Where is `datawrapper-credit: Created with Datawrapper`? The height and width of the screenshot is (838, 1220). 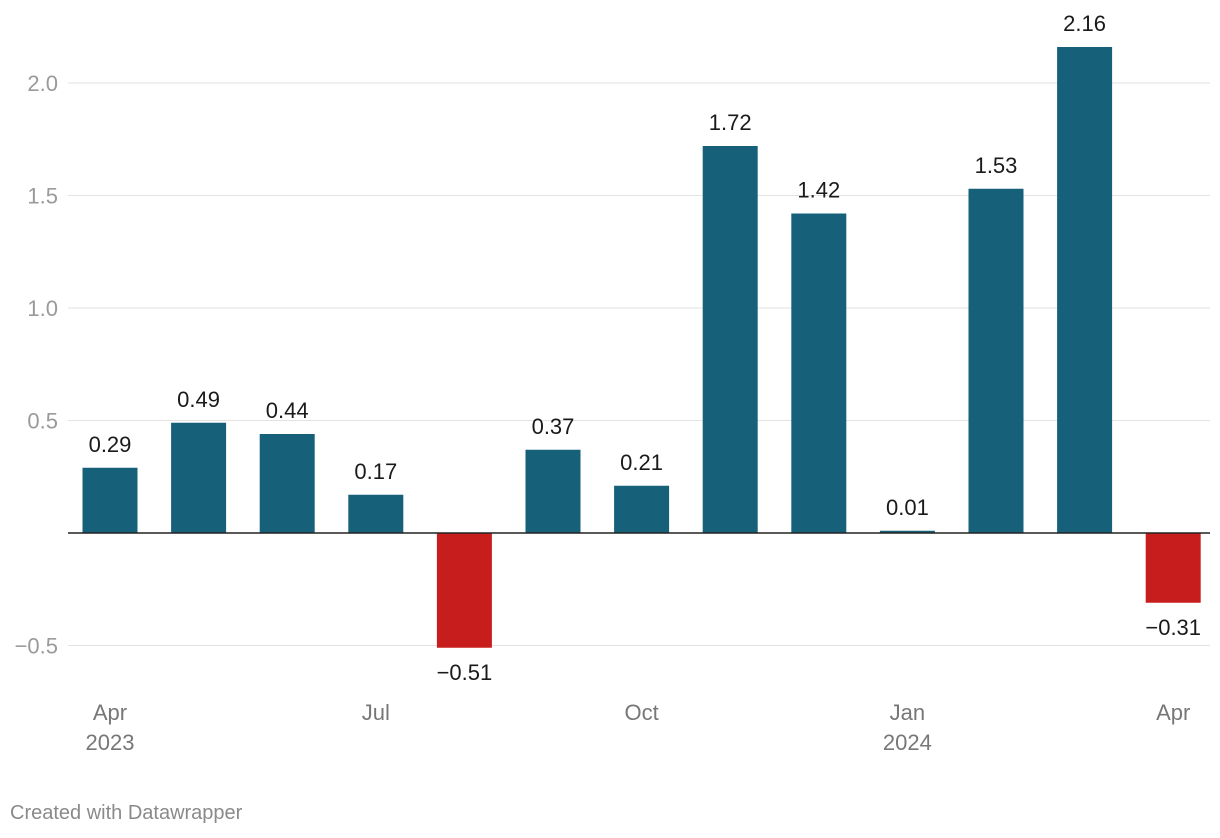
datawrapper-credit: Created with Datawrapper is located at coordinates (126, 813).